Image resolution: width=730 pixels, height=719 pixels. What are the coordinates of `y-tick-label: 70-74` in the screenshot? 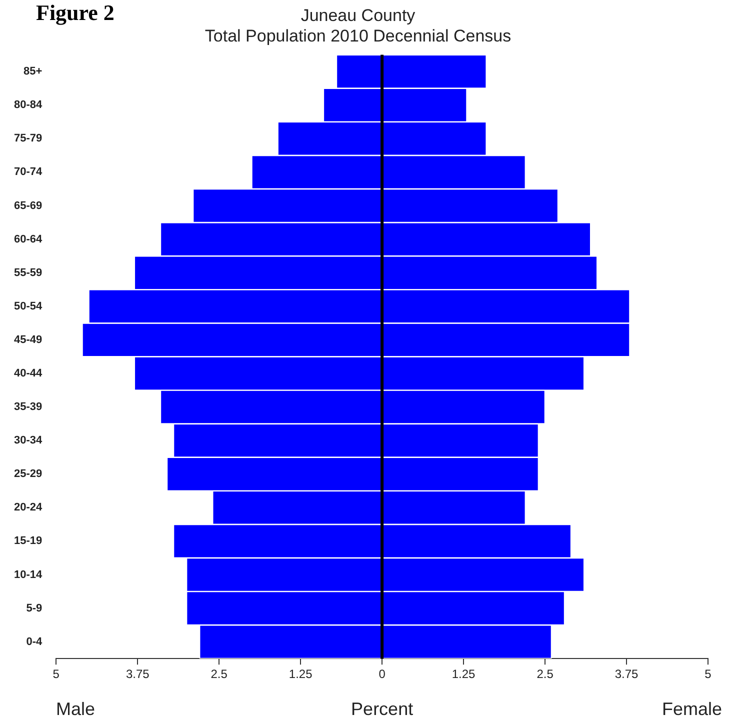 It's located at (29, 172).